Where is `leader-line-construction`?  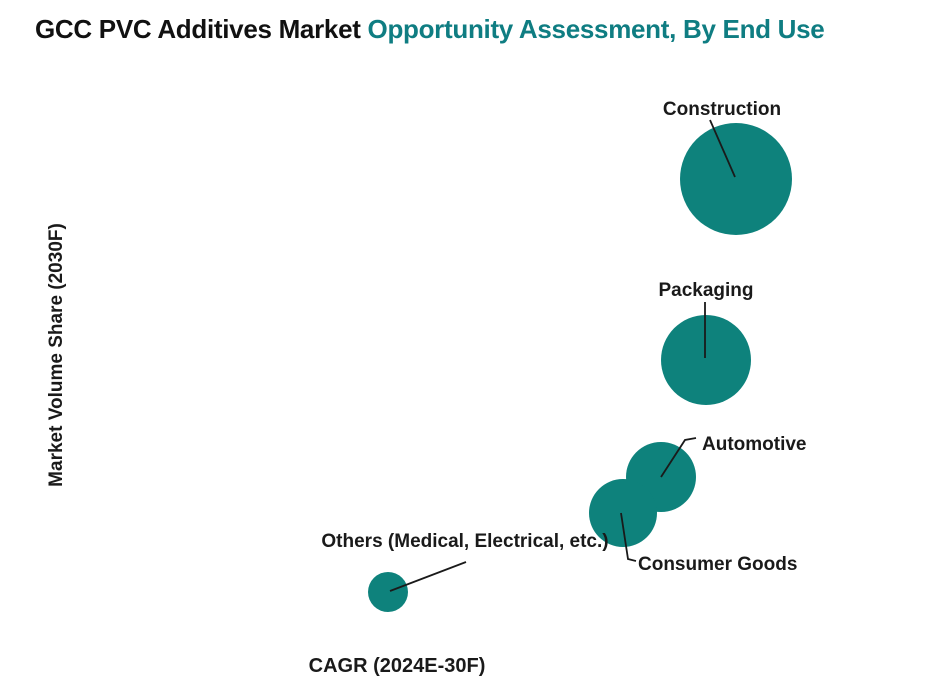 leader-line-construction is located at coordinates (722, 148).